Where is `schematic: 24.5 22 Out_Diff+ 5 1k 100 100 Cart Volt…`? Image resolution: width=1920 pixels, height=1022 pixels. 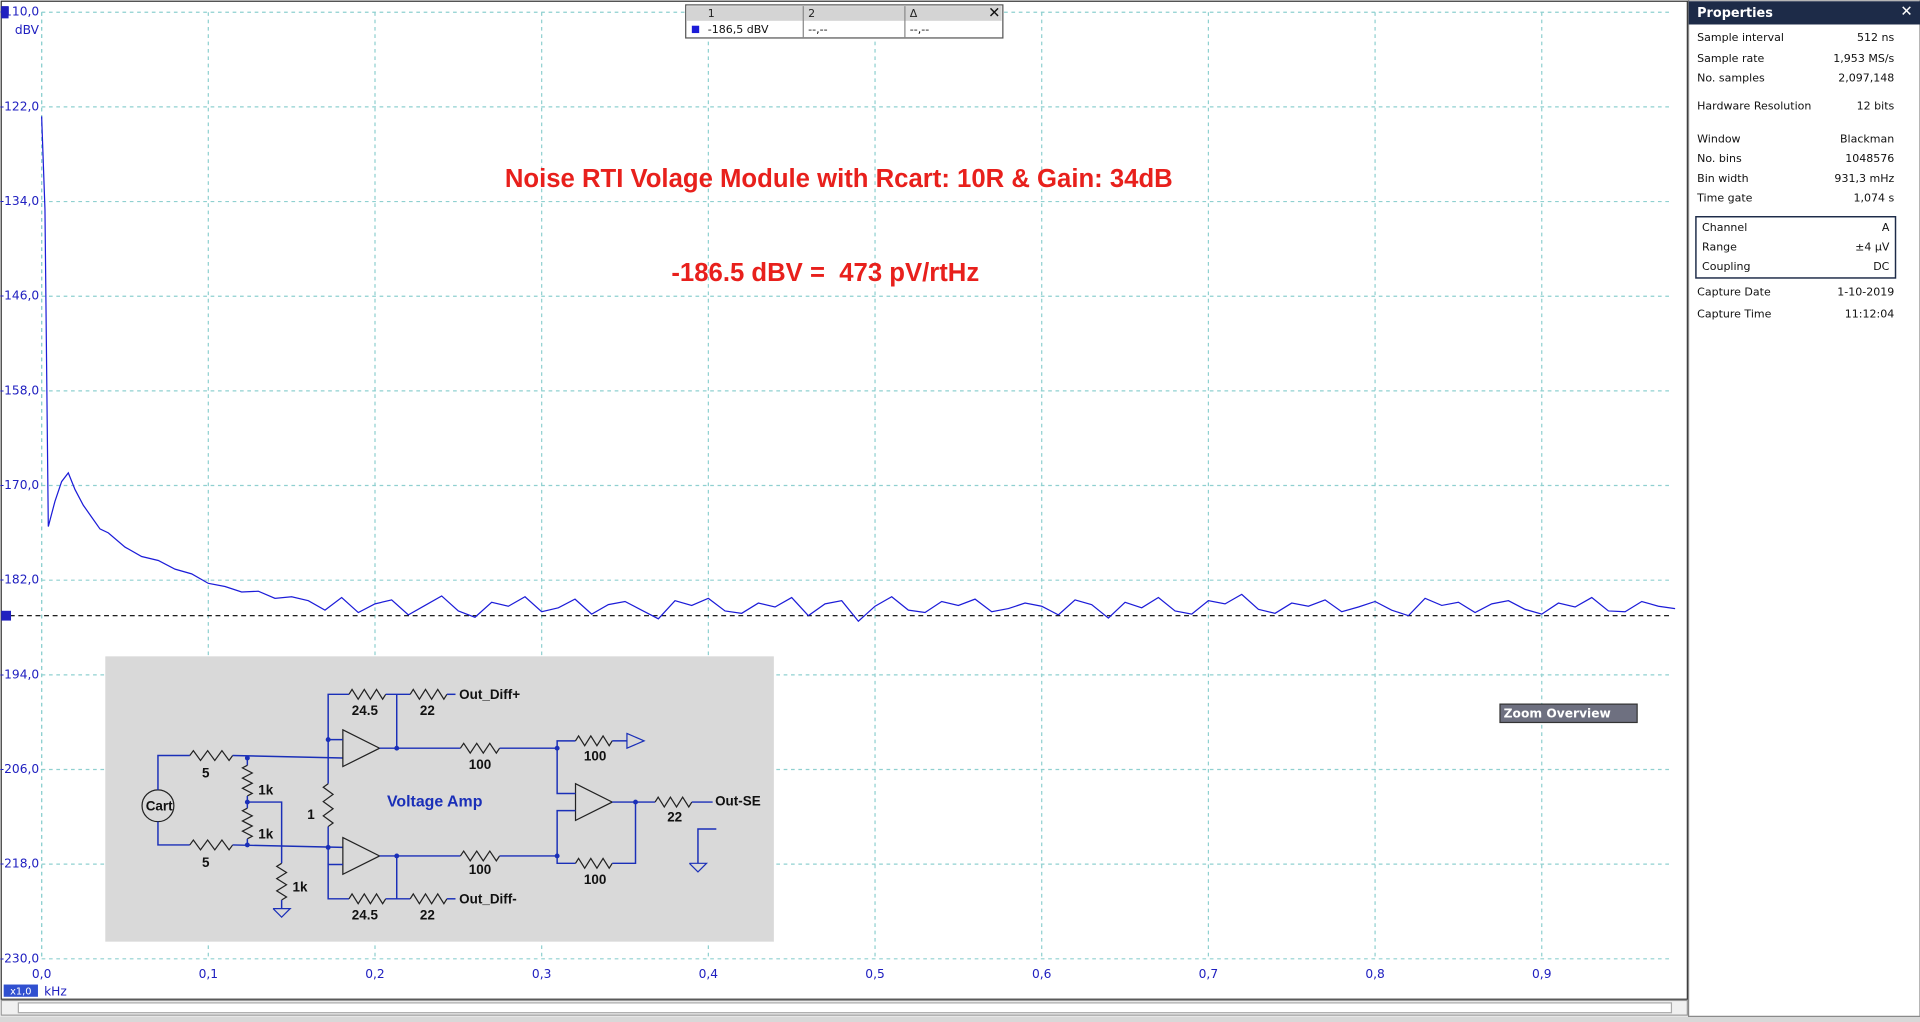 schematic: 24.5 22 Out_Diff+ 5 1k 100 100 Cart Volt… is located at coordinates (439, 799).